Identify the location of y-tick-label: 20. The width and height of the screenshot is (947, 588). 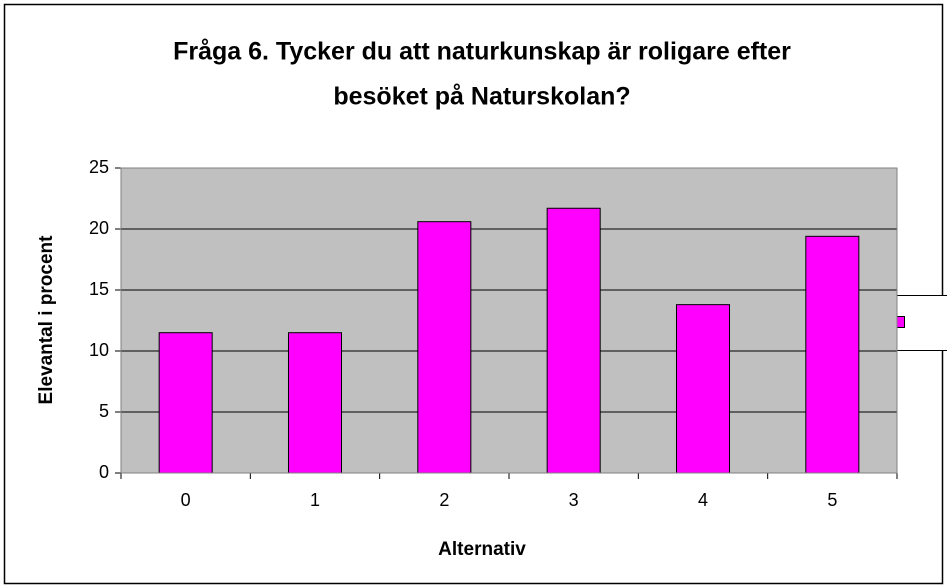
(99, 228).